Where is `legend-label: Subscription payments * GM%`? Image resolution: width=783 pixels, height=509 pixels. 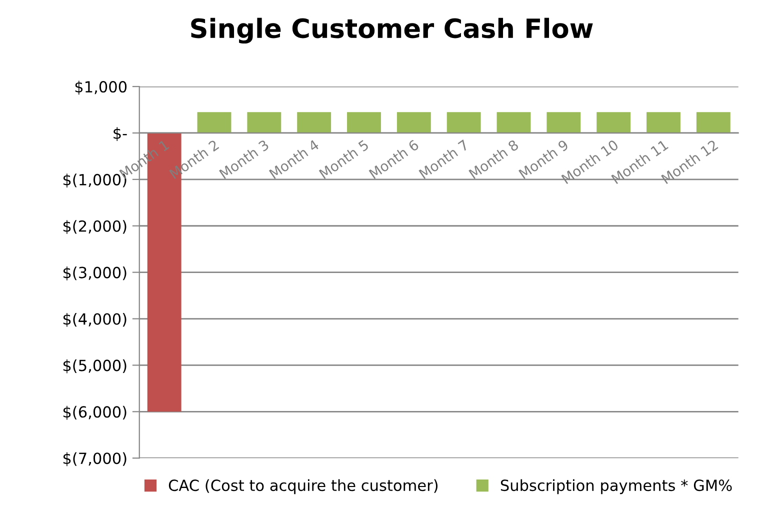
legend-label: Subscription payments * GM% is located at coordinates (616, 486).